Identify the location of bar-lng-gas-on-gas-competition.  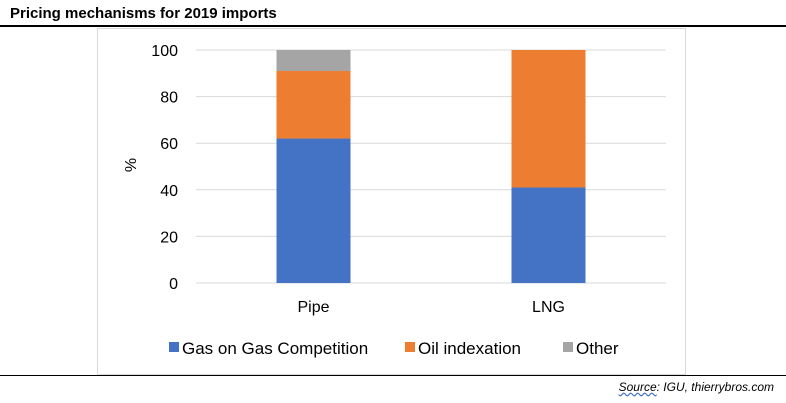
(548, 235).